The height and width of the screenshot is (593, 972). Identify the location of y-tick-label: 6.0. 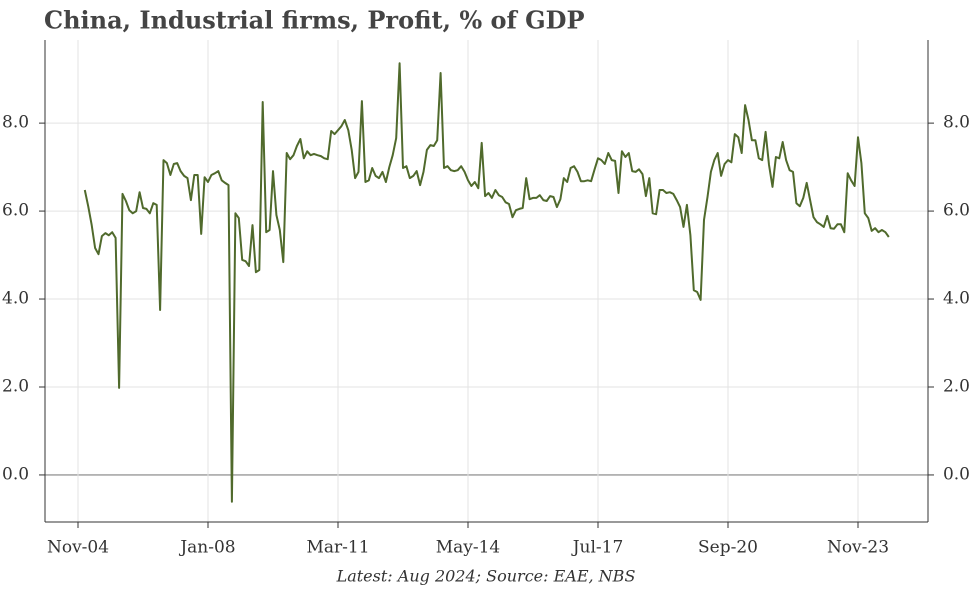
(15, 211).